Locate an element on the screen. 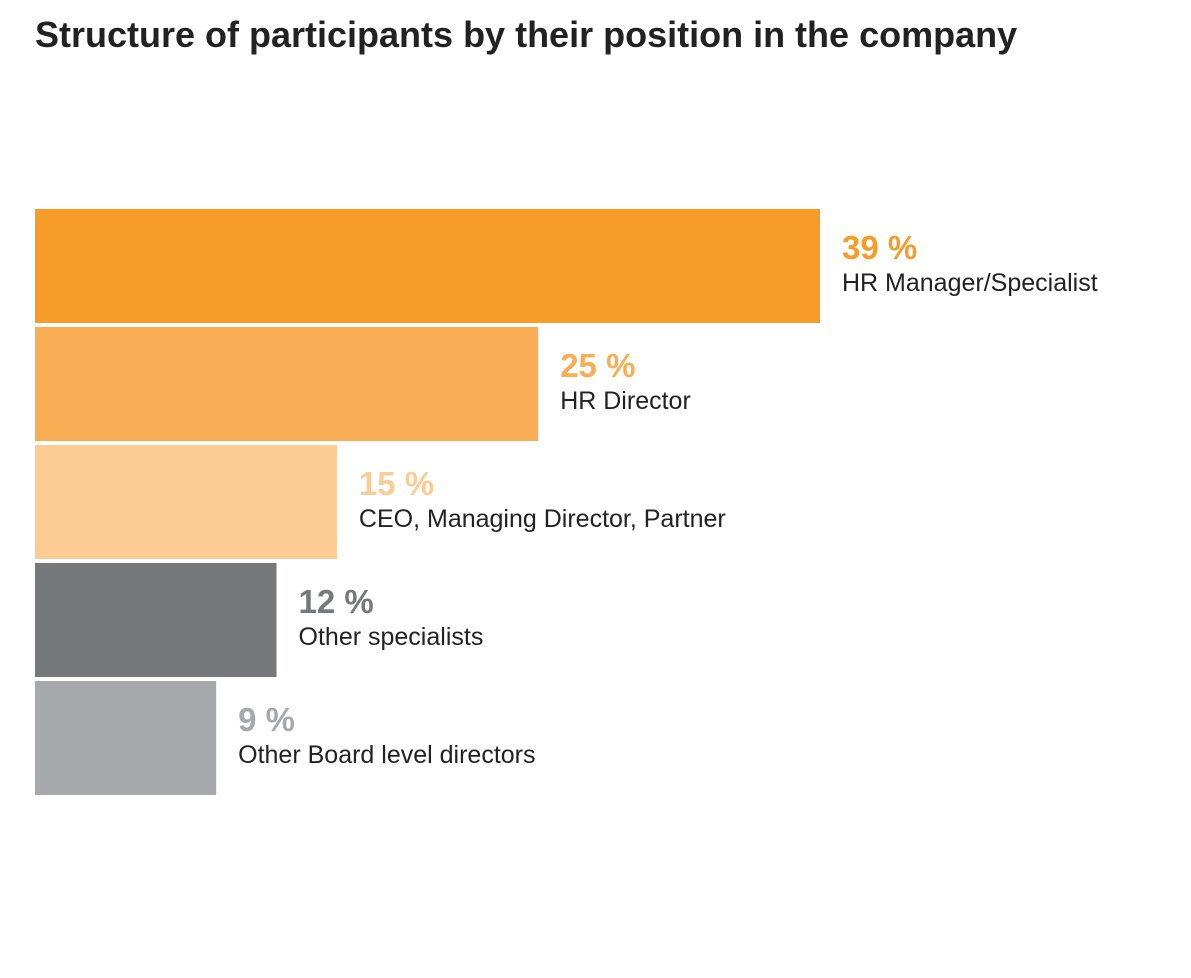  category-label-1: HR Manager/Specialist is located at coordinates (970, 283).